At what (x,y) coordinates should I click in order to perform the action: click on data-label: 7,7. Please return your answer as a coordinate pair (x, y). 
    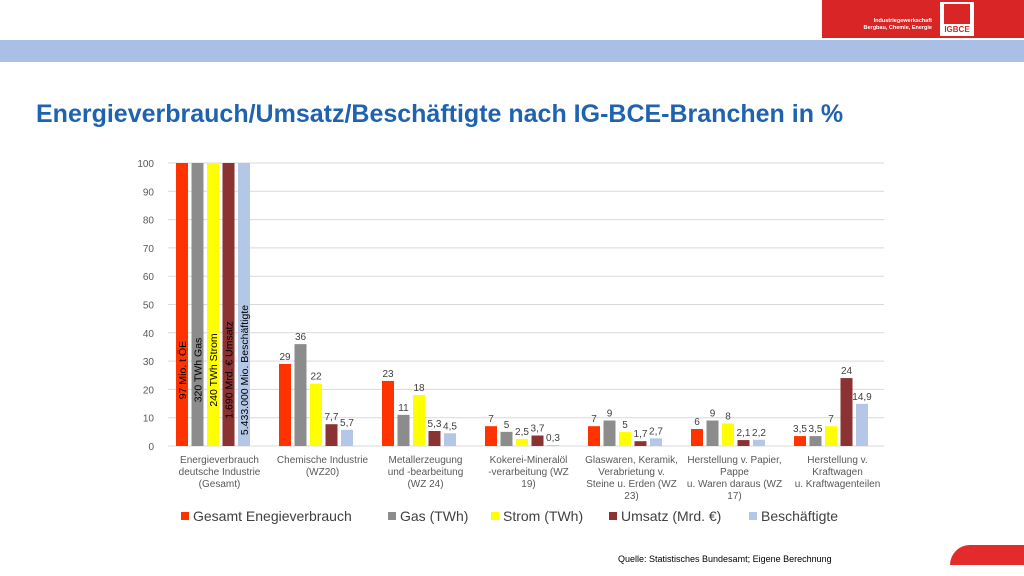
    Looking at the image, I should click on (332, 417).